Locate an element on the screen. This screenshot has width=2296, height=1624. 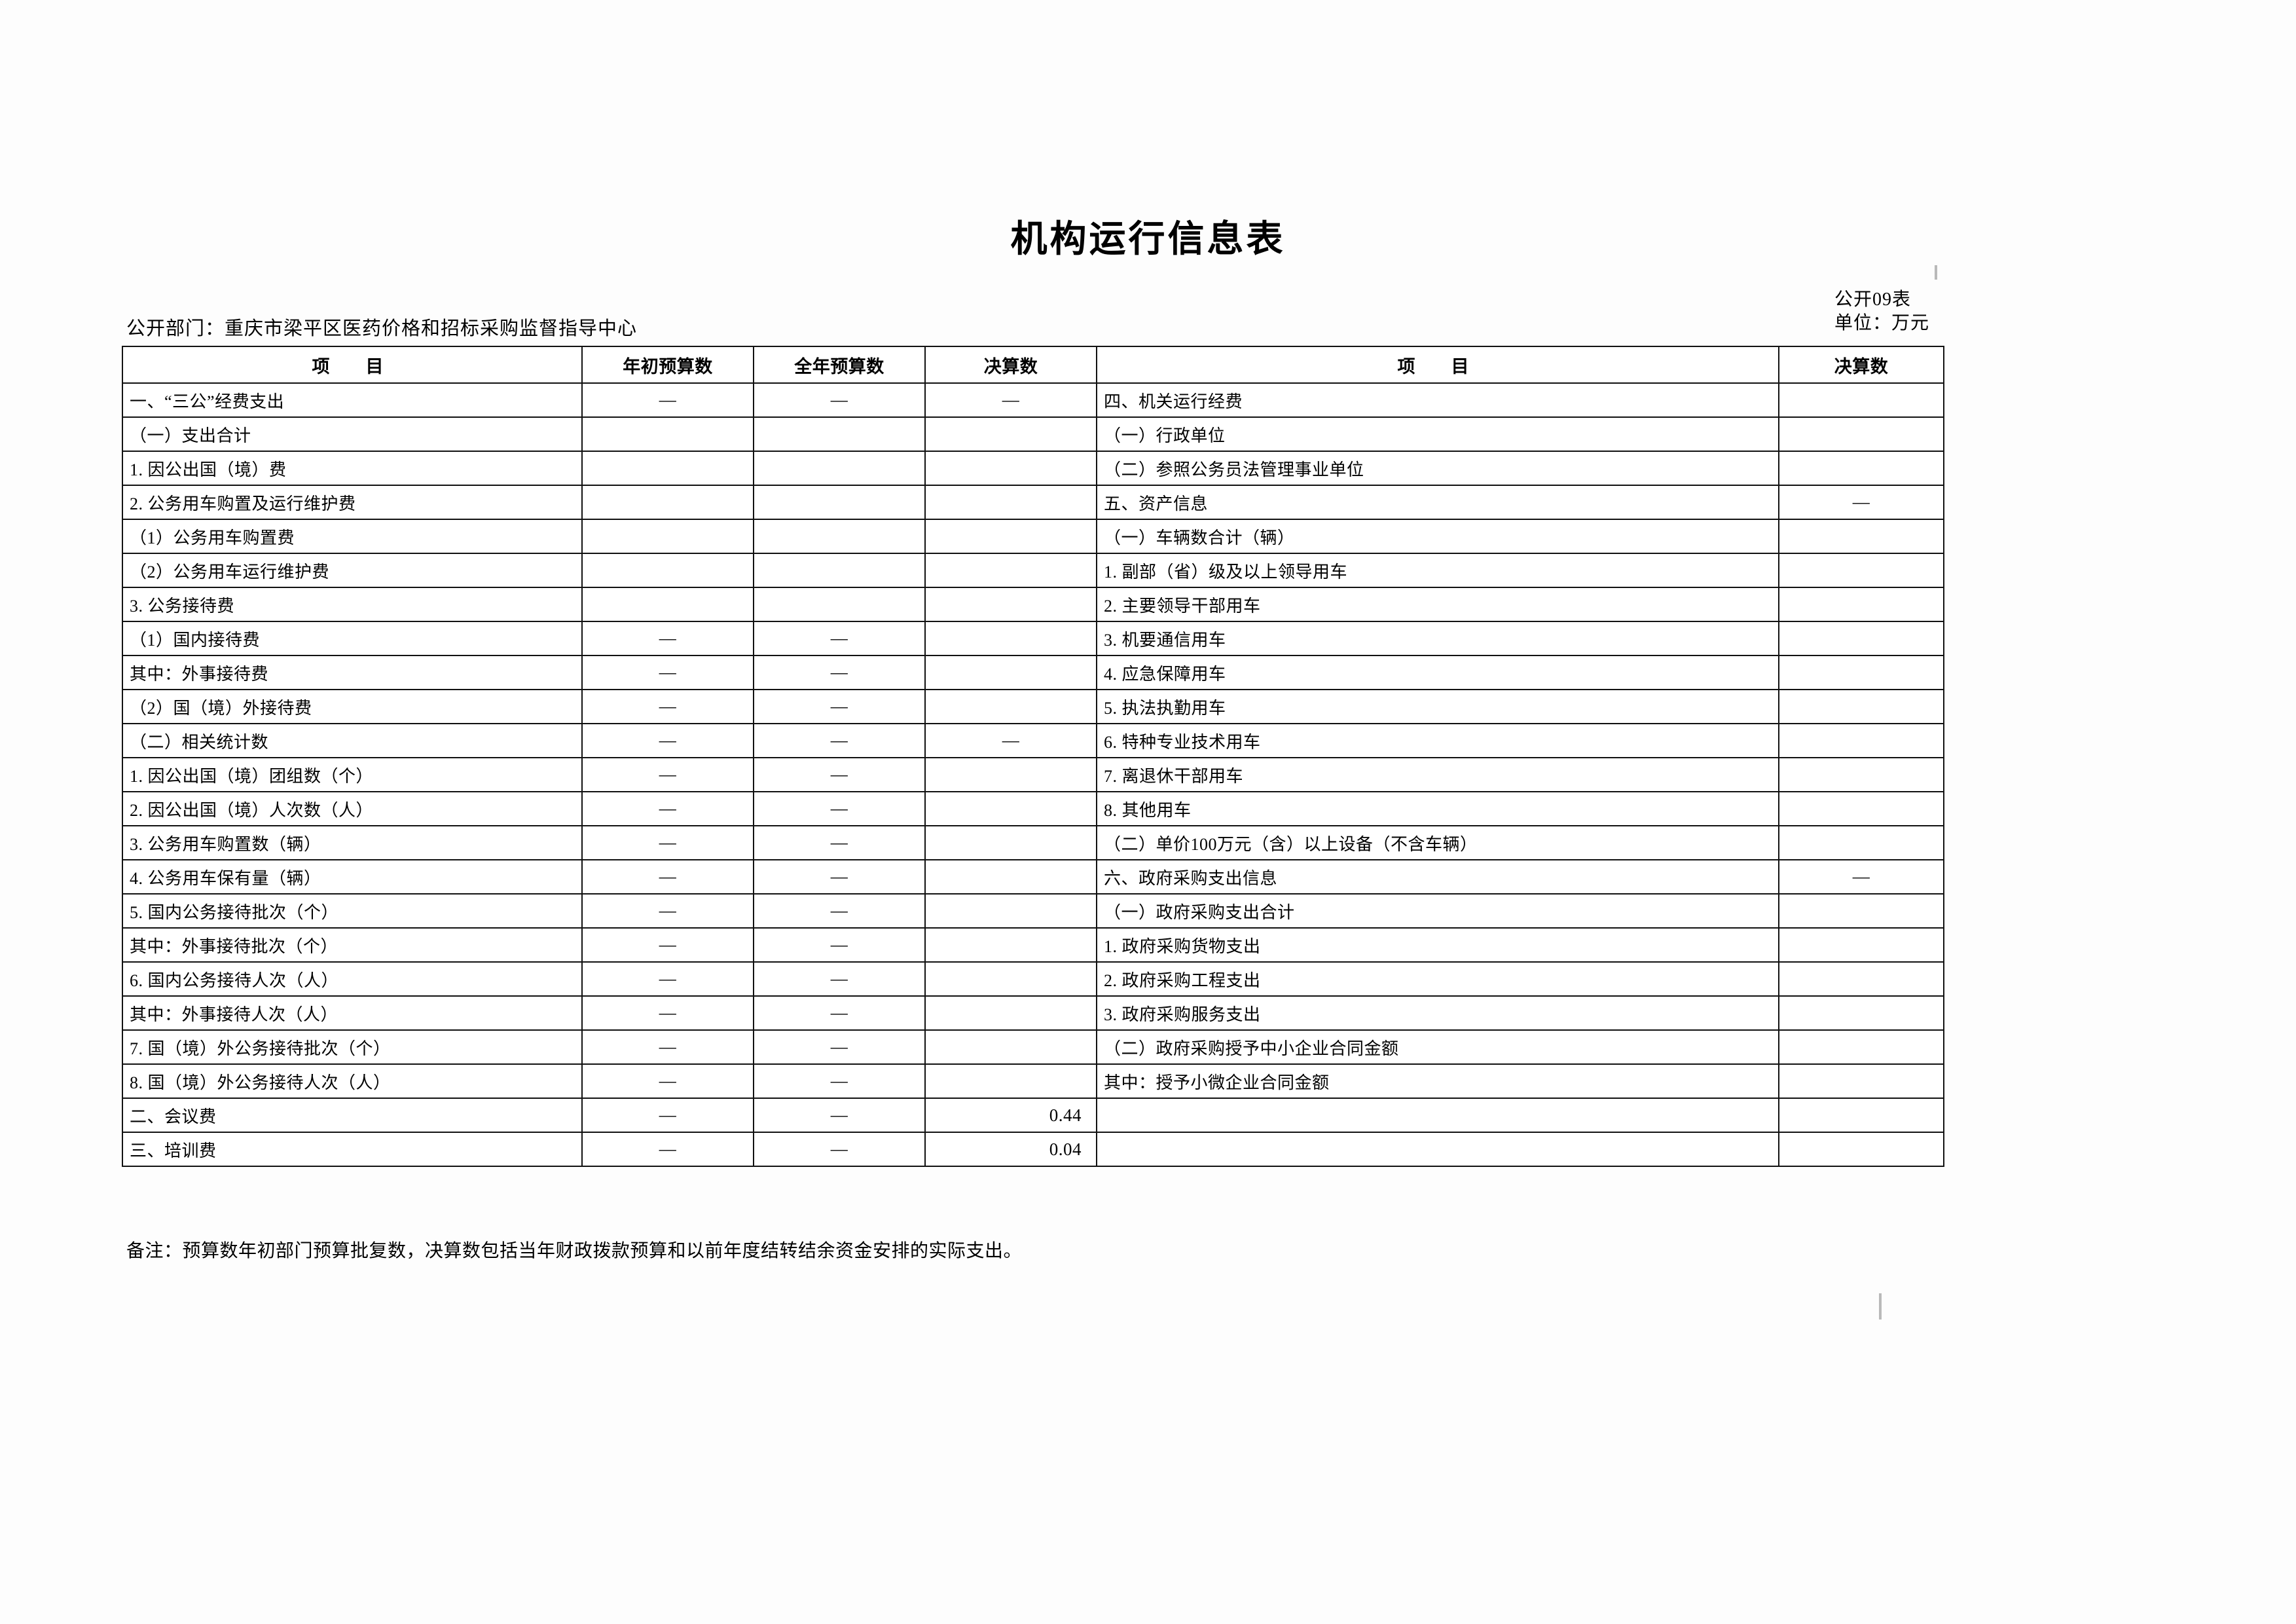
left-final-value: 0.44 is located at coordinates (1010, 1115).